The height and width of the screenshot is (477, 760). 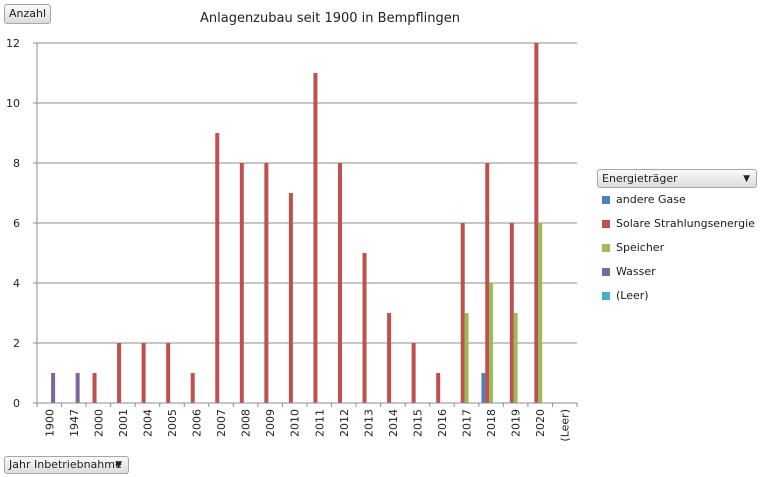 What do you see at coordinates (516, 423) in the screenshot?
I see `x-tick-label: 2019` at bounding box center [516, 423].